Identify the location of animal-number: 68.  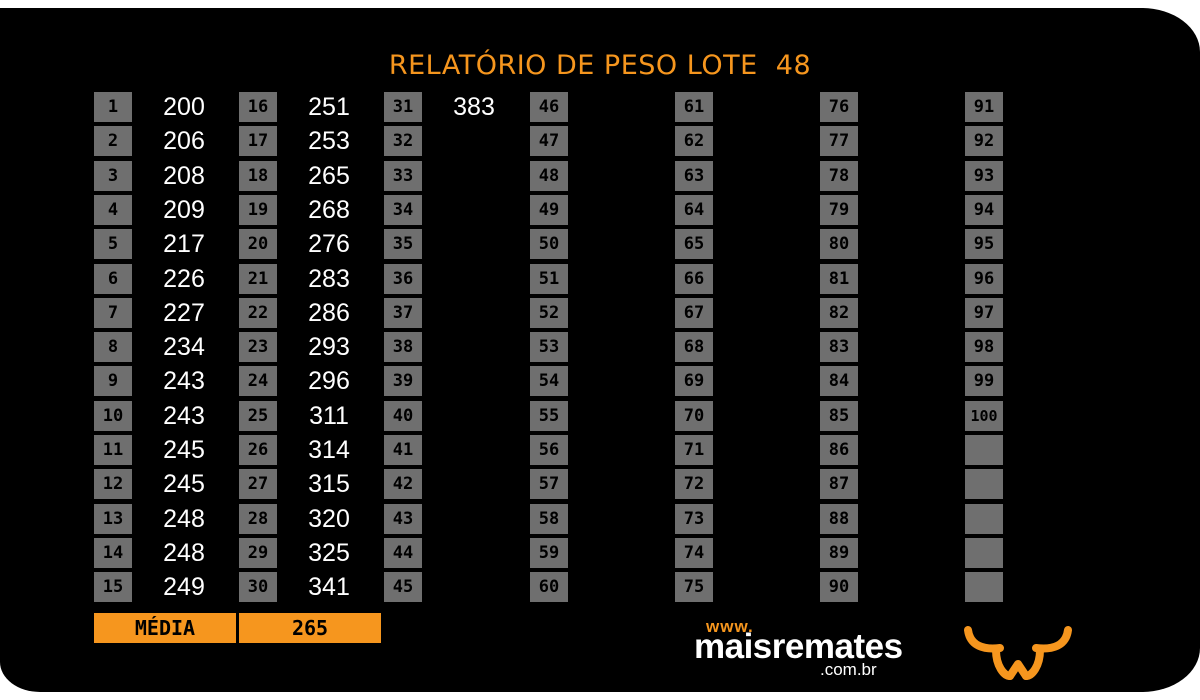
(694, 347).